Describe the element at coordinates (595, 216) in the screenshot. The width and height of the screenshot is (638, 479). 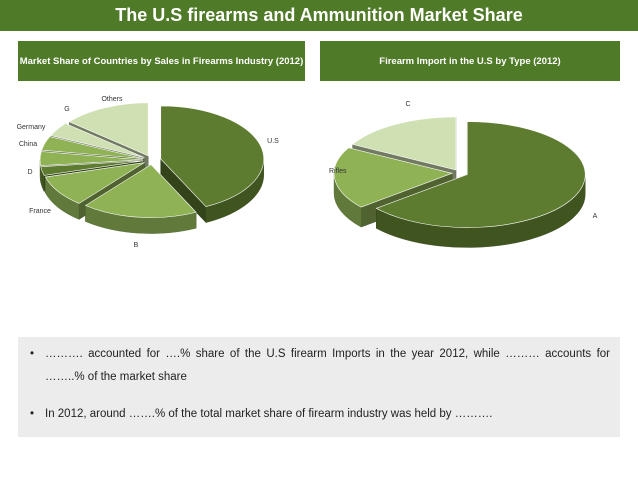
I see `slice-label-a: A` at that location.